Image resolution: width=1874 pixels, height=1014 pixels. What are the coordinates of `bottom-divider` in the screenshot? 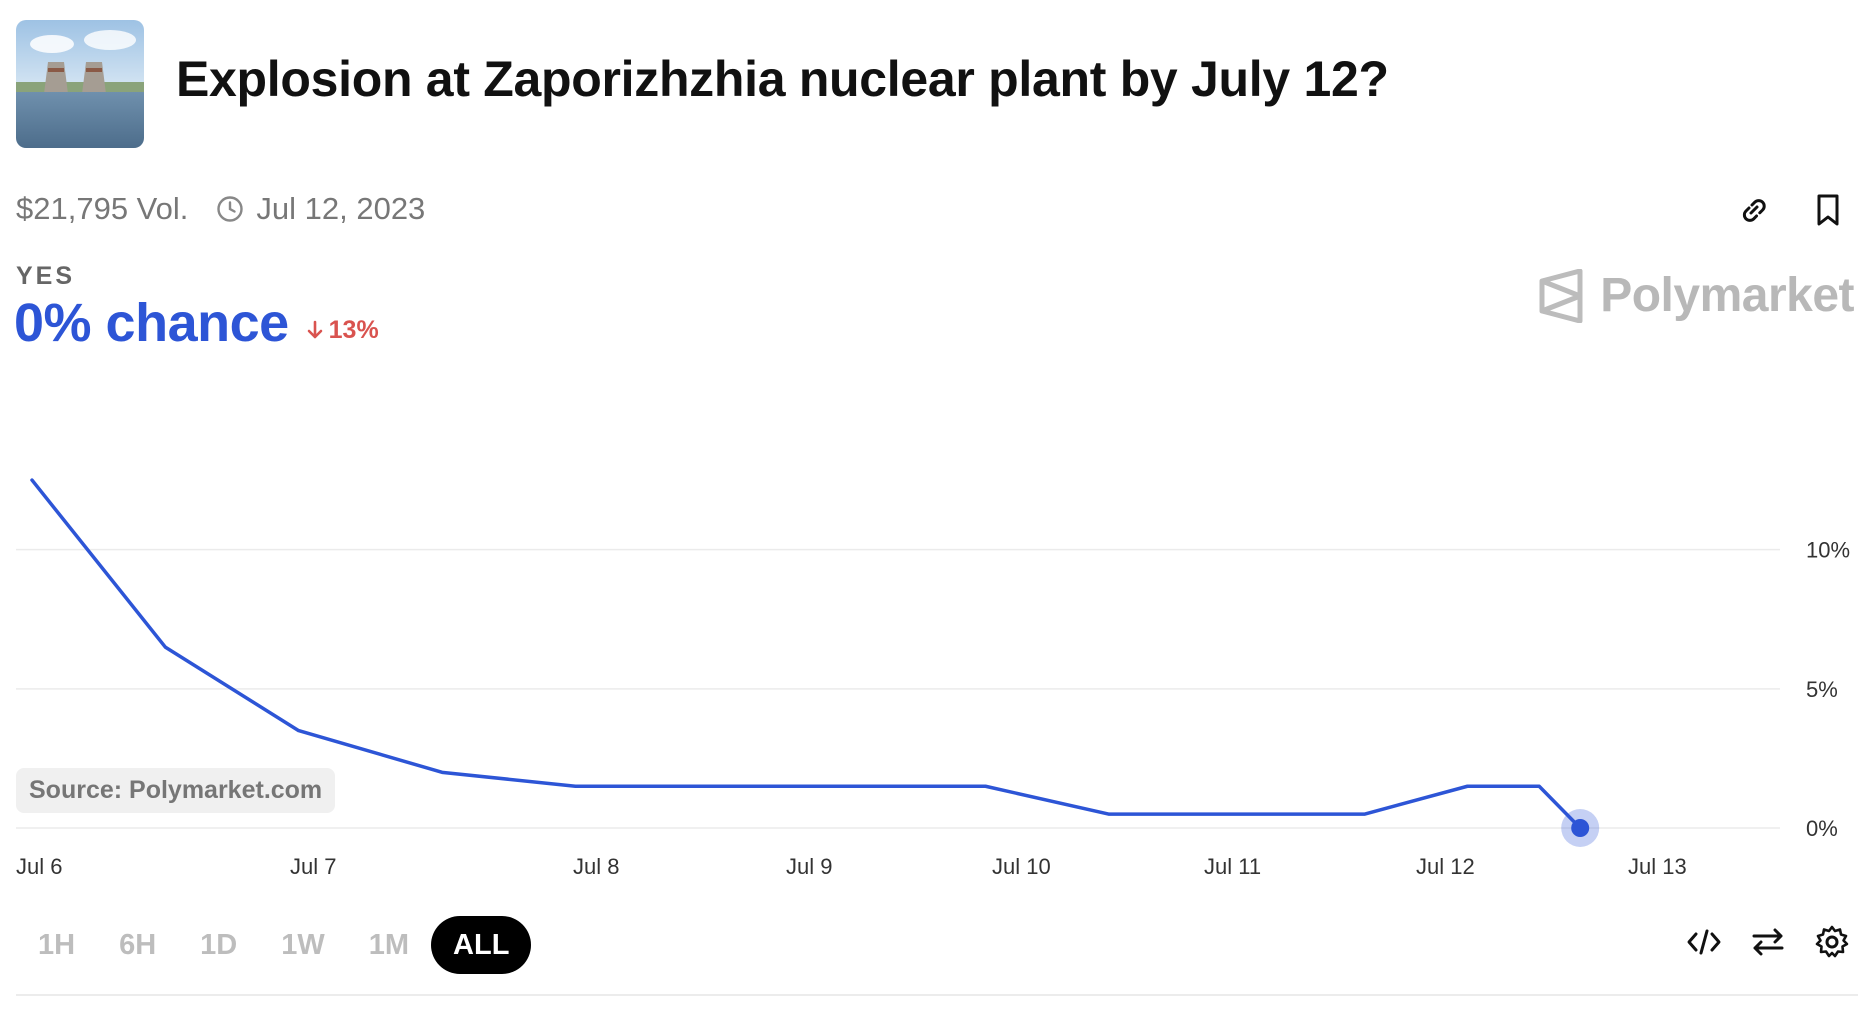 It's located at (937, 995).